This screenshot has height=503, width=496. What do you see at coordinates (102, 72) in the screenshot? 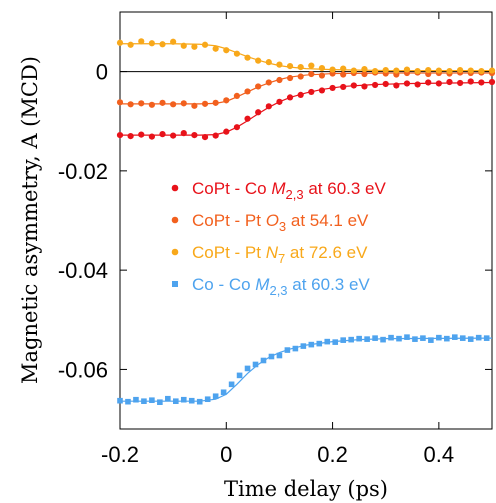
I see `y-tick-label: 0` at bounding box center [102, 72].